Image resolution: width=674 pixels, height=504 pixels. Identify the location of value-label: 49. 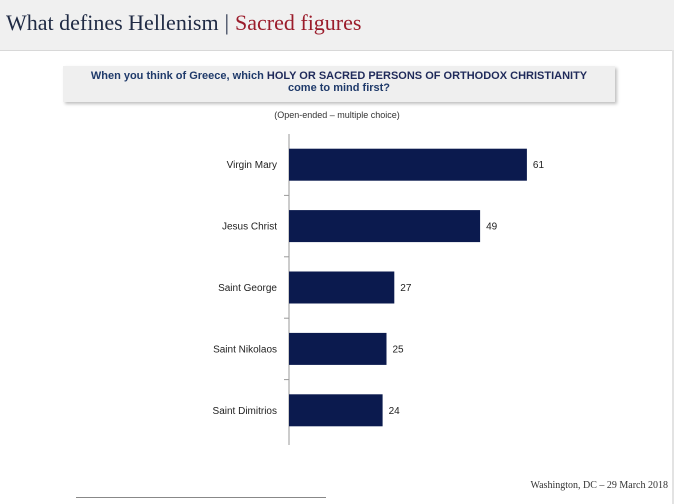
(492, 227).